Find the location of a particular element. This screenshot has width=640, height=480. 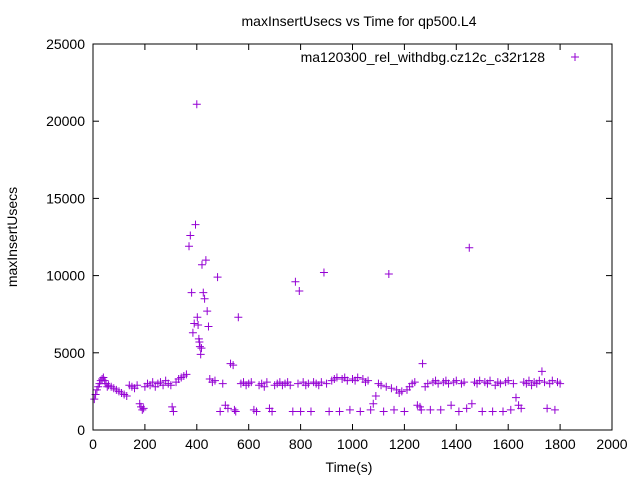

legend: ma120300_rel_withdbg.cz12c_c32r128 is located at coordinates (440, 57).